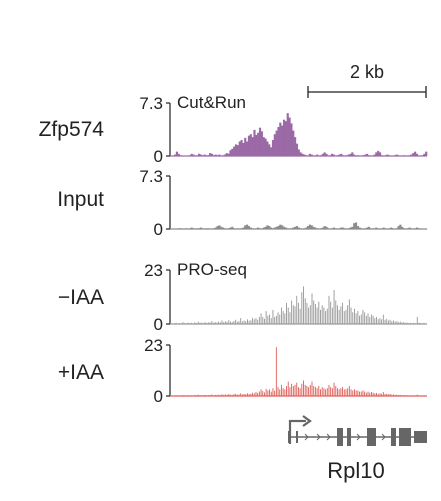  Describe the element at coordinates (367, 72) in the screenshot. I see `scale-bar-label: 2 kb` at that location.